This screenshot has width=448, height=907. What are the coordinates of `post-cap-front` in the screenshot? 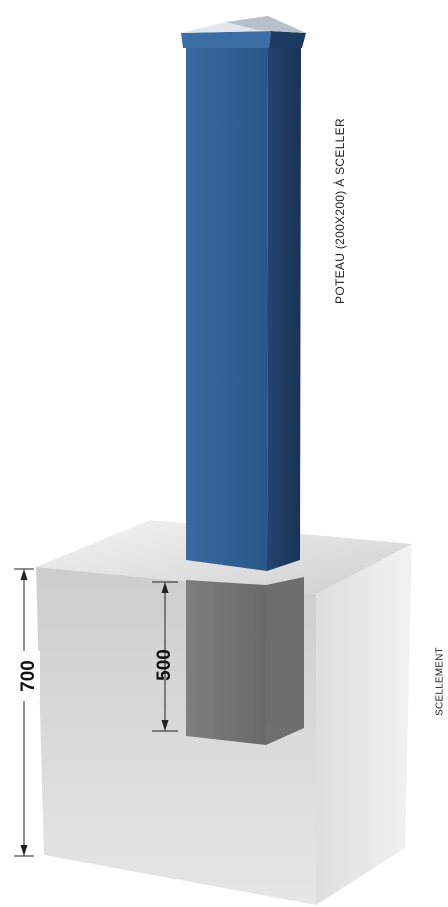 It's located at (226, 39).